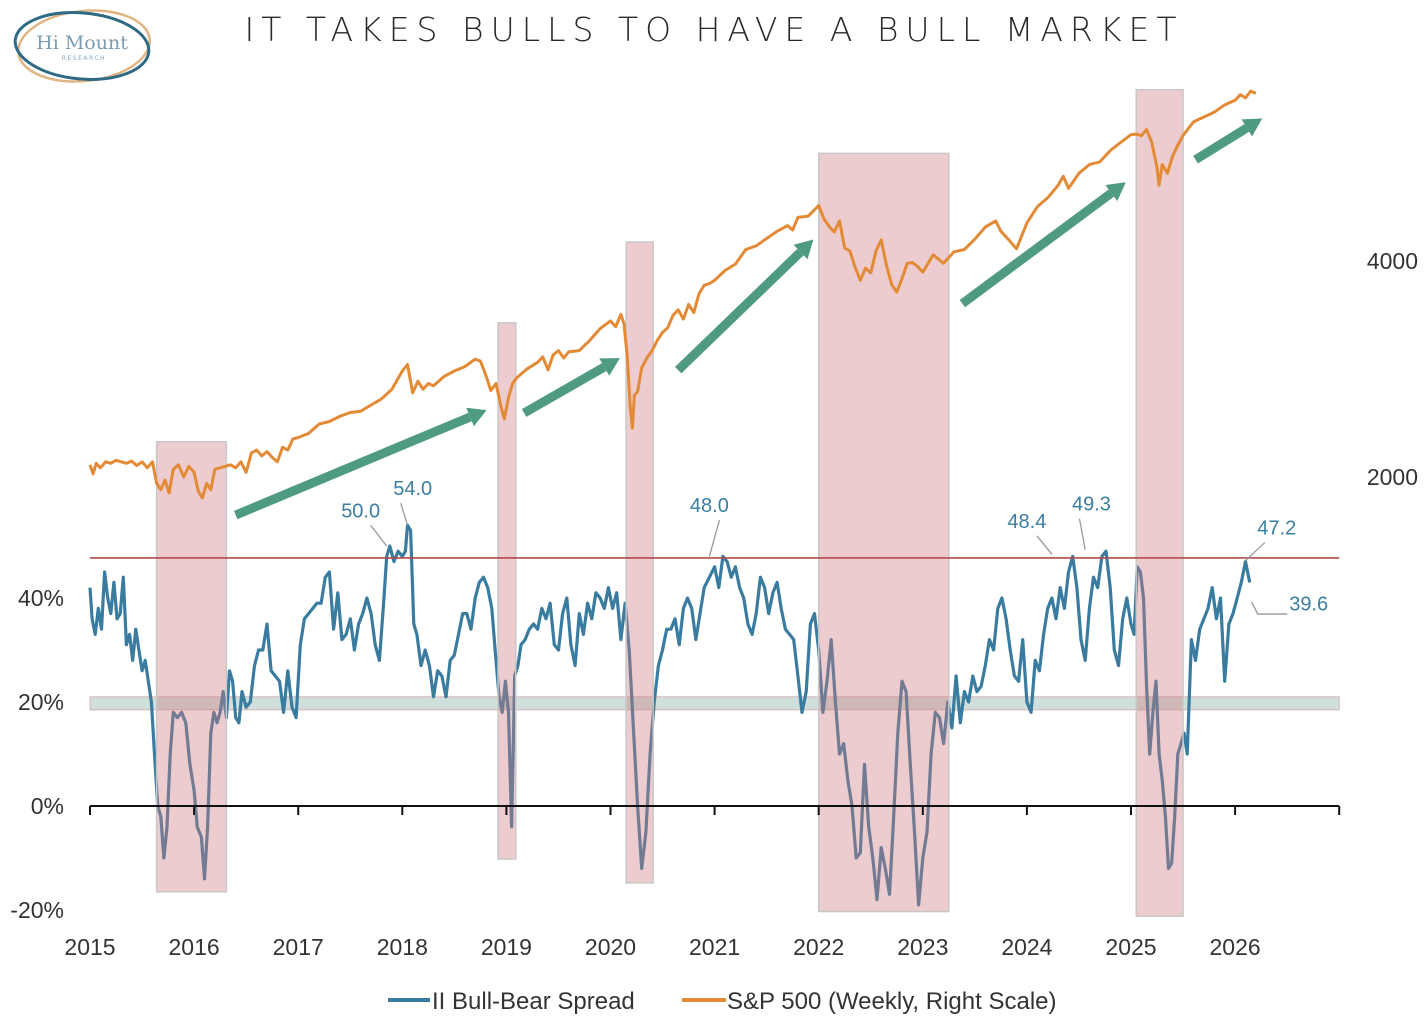 The image size is (1428, 1030). What do you see at coordinates (1091, 522) in the screenshot?
I see `annotation-49-3: 49.3` at bounding box center [1091, 522].